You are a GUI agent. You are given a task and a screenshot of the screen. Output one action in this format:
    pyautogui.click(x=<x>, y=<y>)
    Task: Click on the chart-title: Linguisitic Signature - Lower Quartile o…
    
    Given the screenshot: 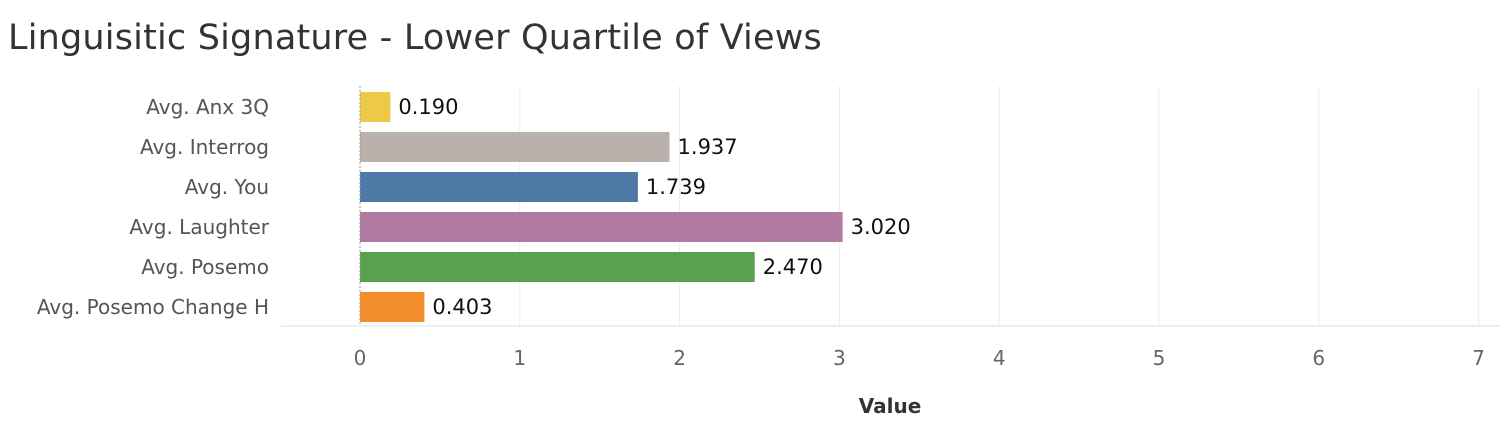 What is the action you would take?
    pyautogui.click(x=415, y=38)
    